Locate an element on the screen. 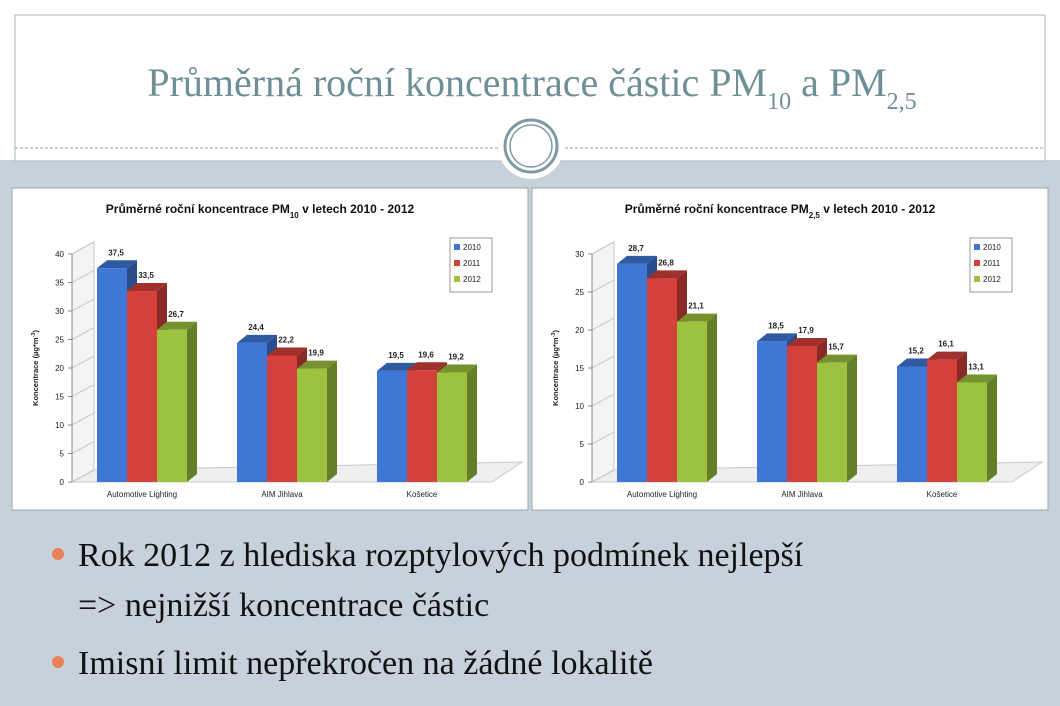 The width and height of the screenshot is (1060, 706). value-label: 16,1 is located at coordinates (946, 344).